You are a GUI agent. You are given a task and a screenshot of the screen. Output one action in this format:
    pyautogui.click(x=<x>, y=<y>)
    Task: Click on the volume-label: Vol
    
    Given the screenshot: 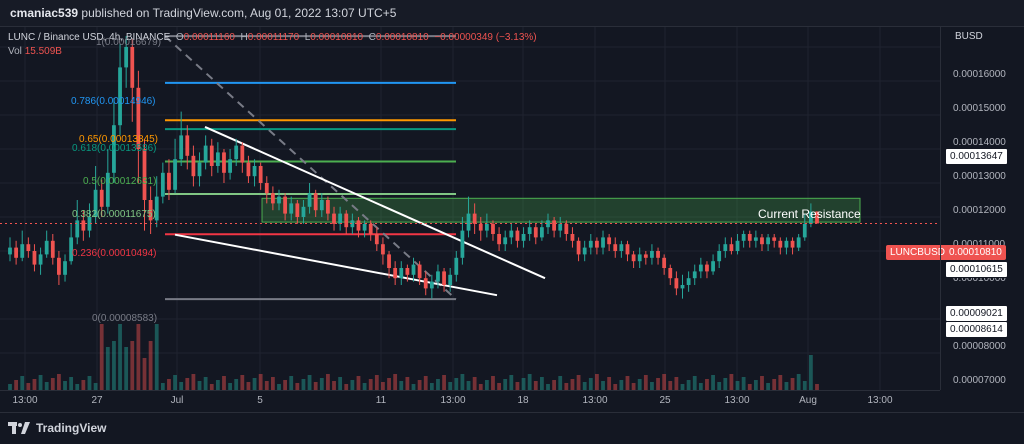 What is the action you would take?
    pyautogui.click(x=15, y=51)
    